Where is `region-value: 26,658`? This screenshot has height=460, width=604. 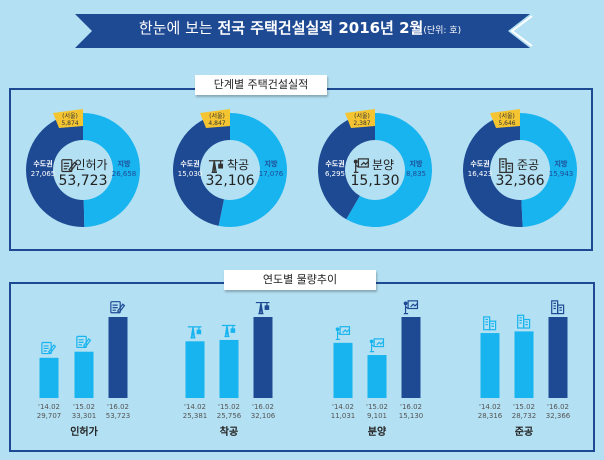 region-value: 26,658 is located at coordinates (124, 174).